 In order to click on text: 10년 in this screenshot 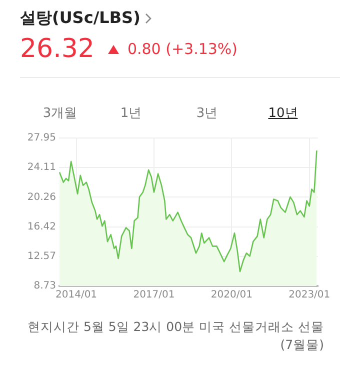, I will do `click(283, 113)`.